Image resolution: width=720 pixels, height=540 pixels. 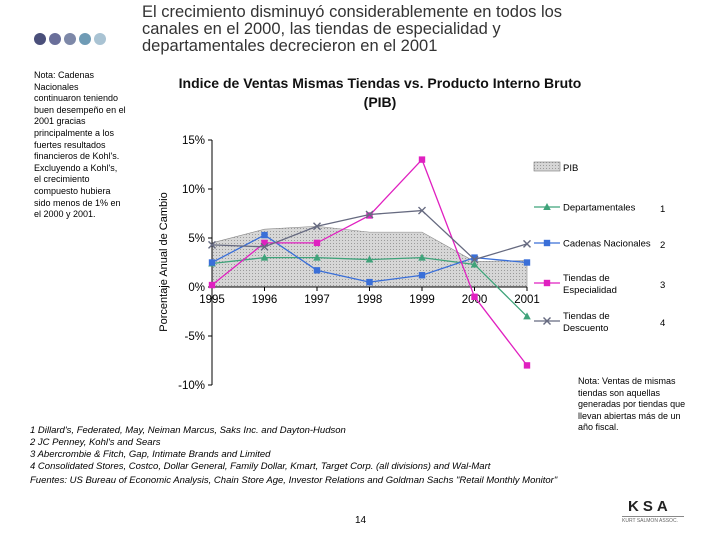 I want to click on y-tick-label: 15%, so click(x=193, y=141).